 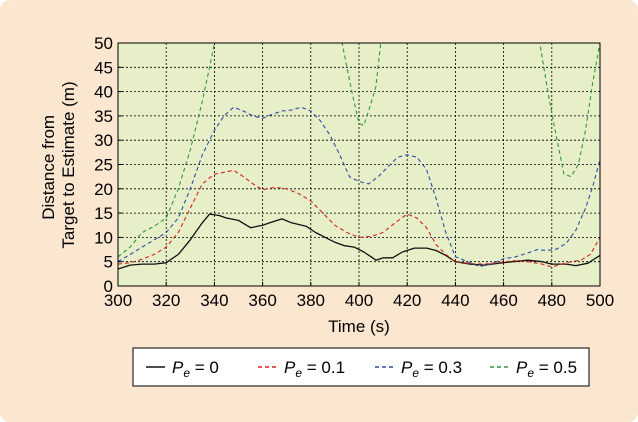 I want to click on y-axis-label-line-1: Distance from, so click(x=48, y=167).